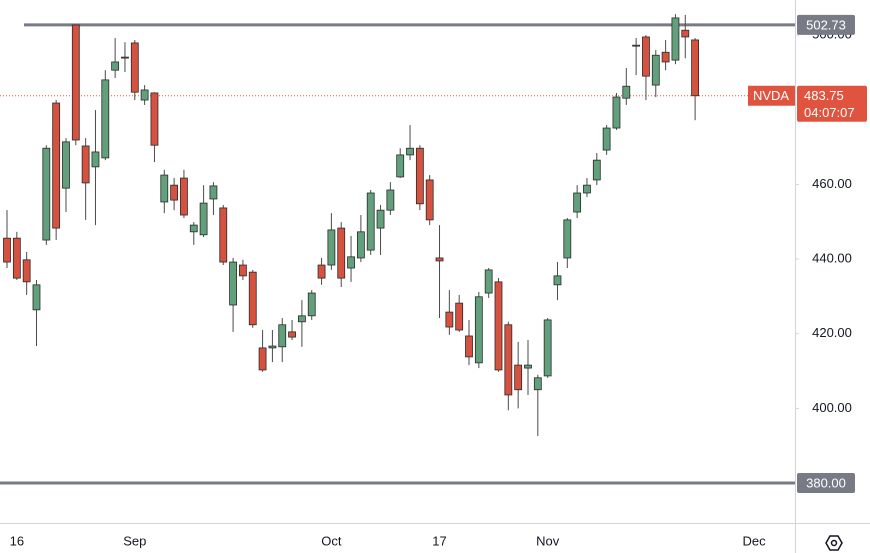 The height and width of the screenshot is (553, 870). What do you see at coordinates (832, 407) in the screenshot?
I see `y-tick-label: 400.00` at bounding box center [832, 407].